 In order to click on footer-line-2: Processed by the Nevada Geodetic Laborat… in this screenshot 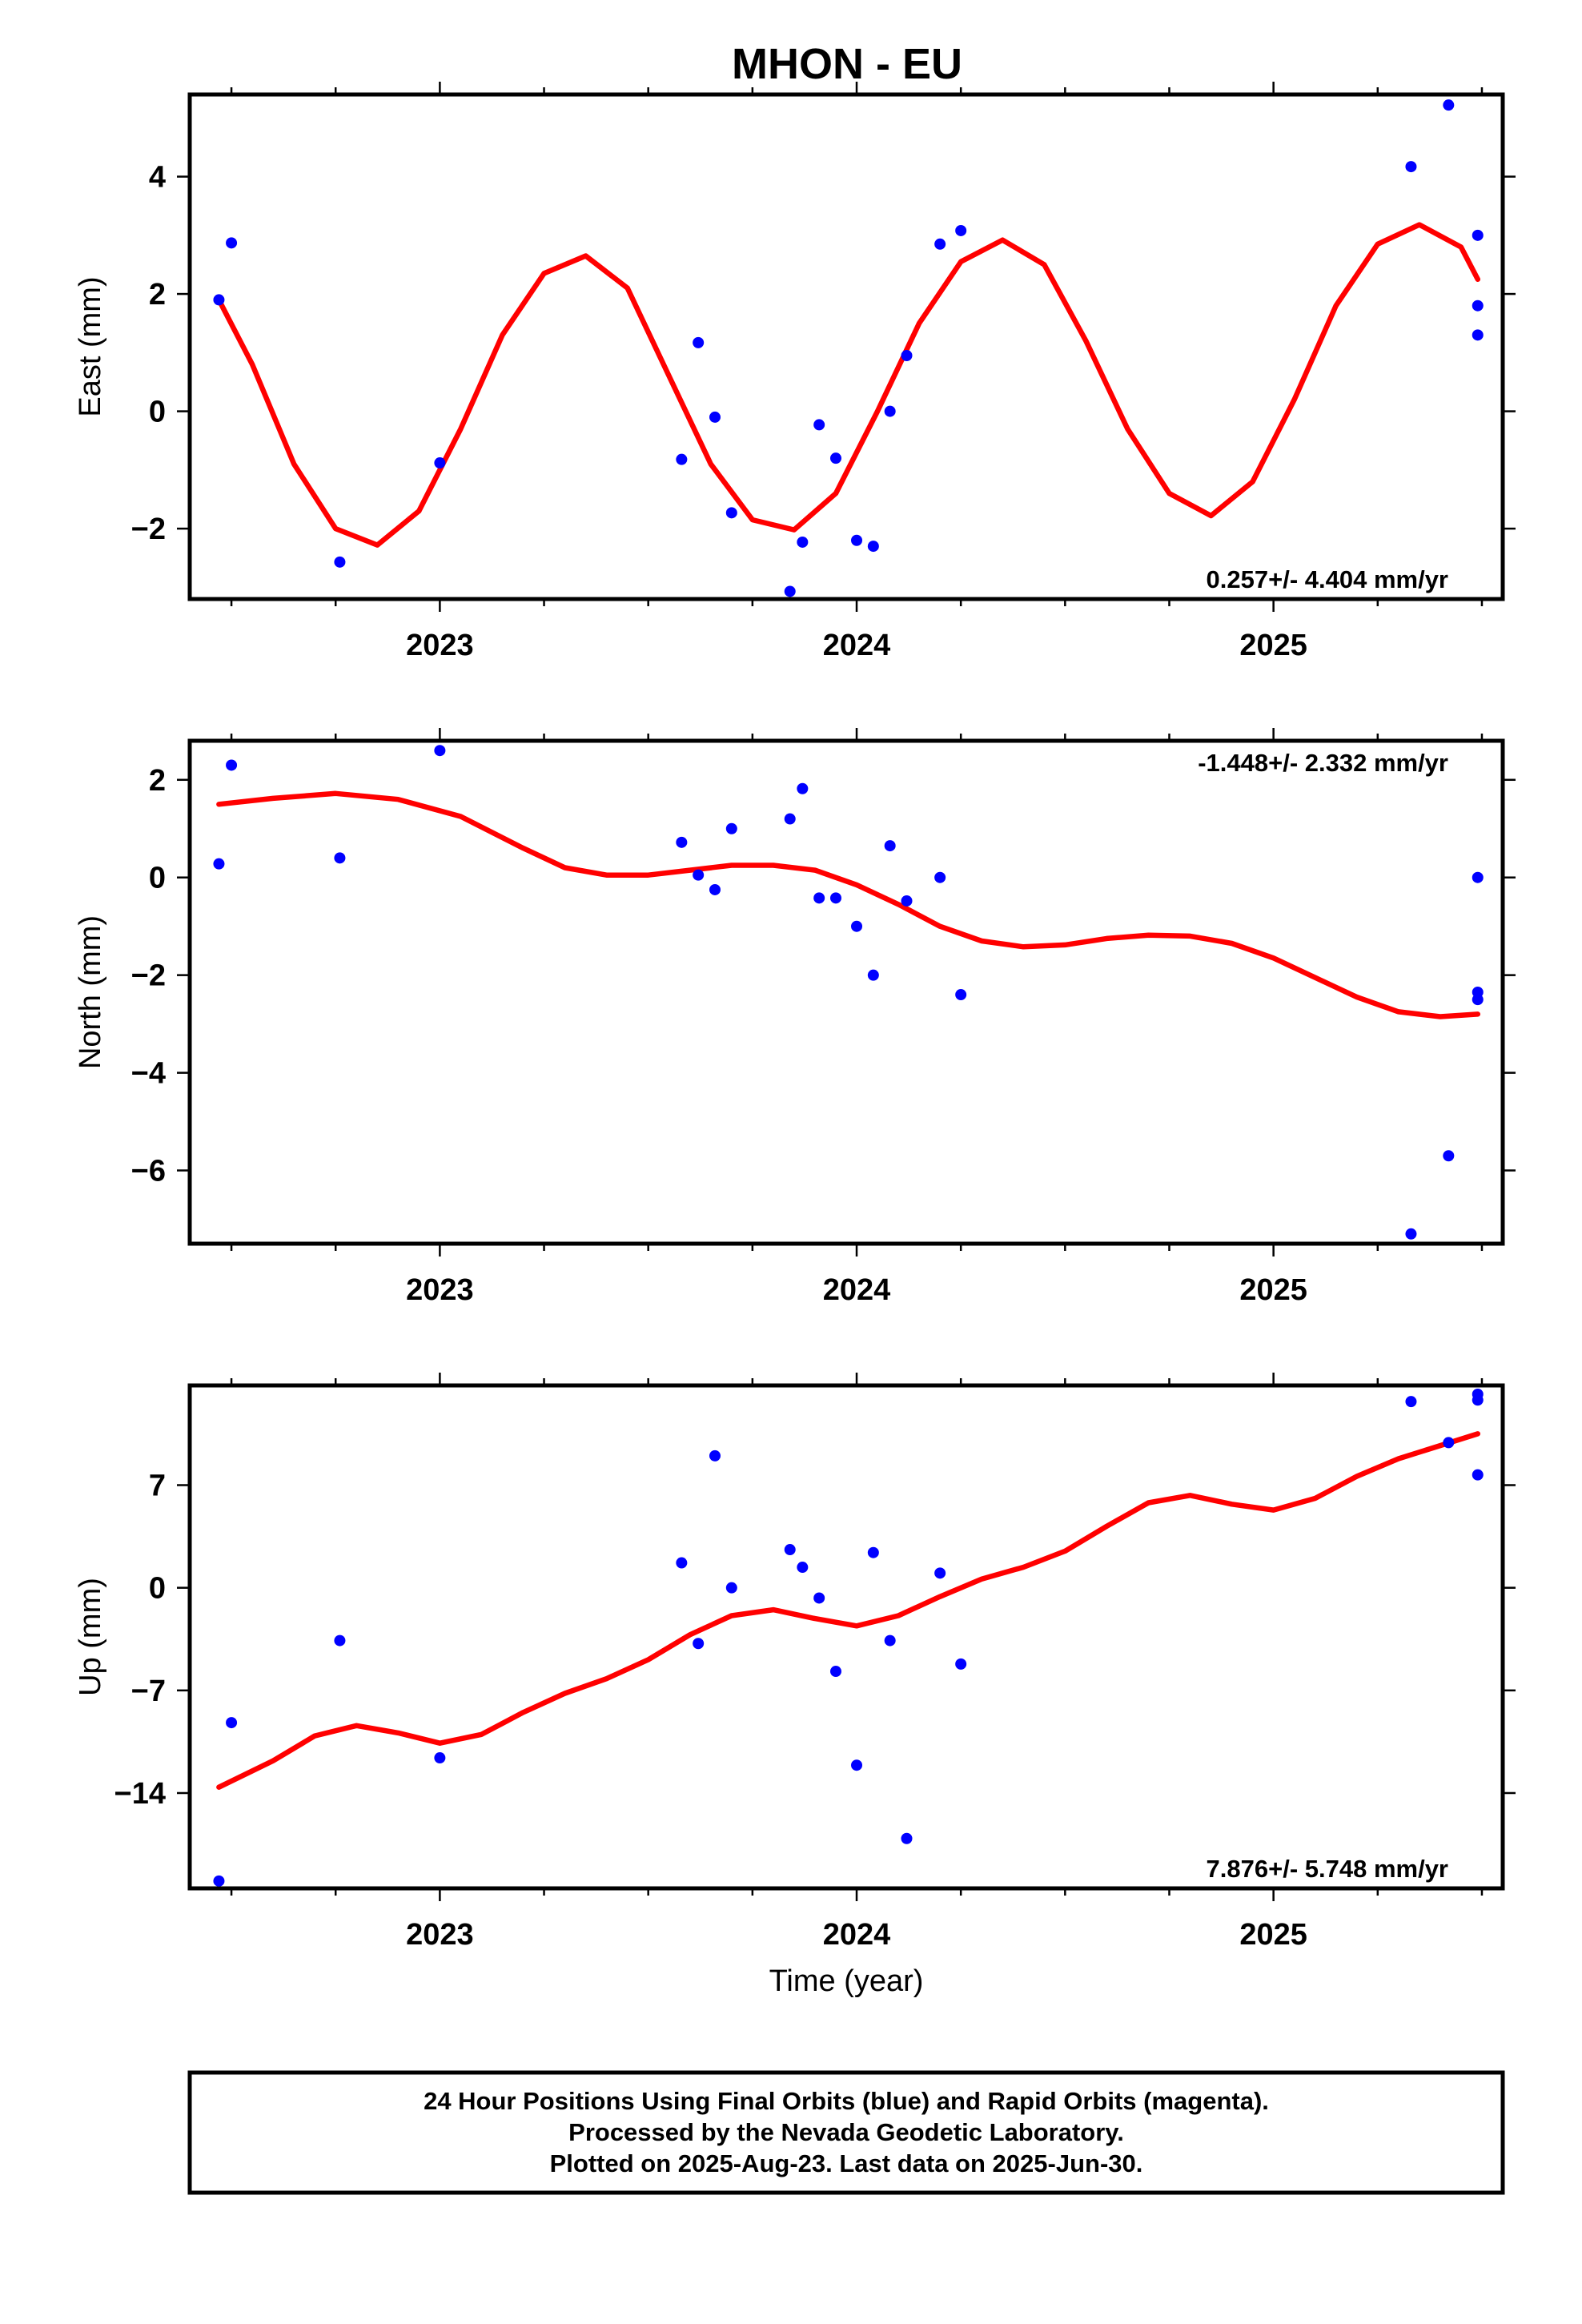, I will do `click(846, 2132)`.